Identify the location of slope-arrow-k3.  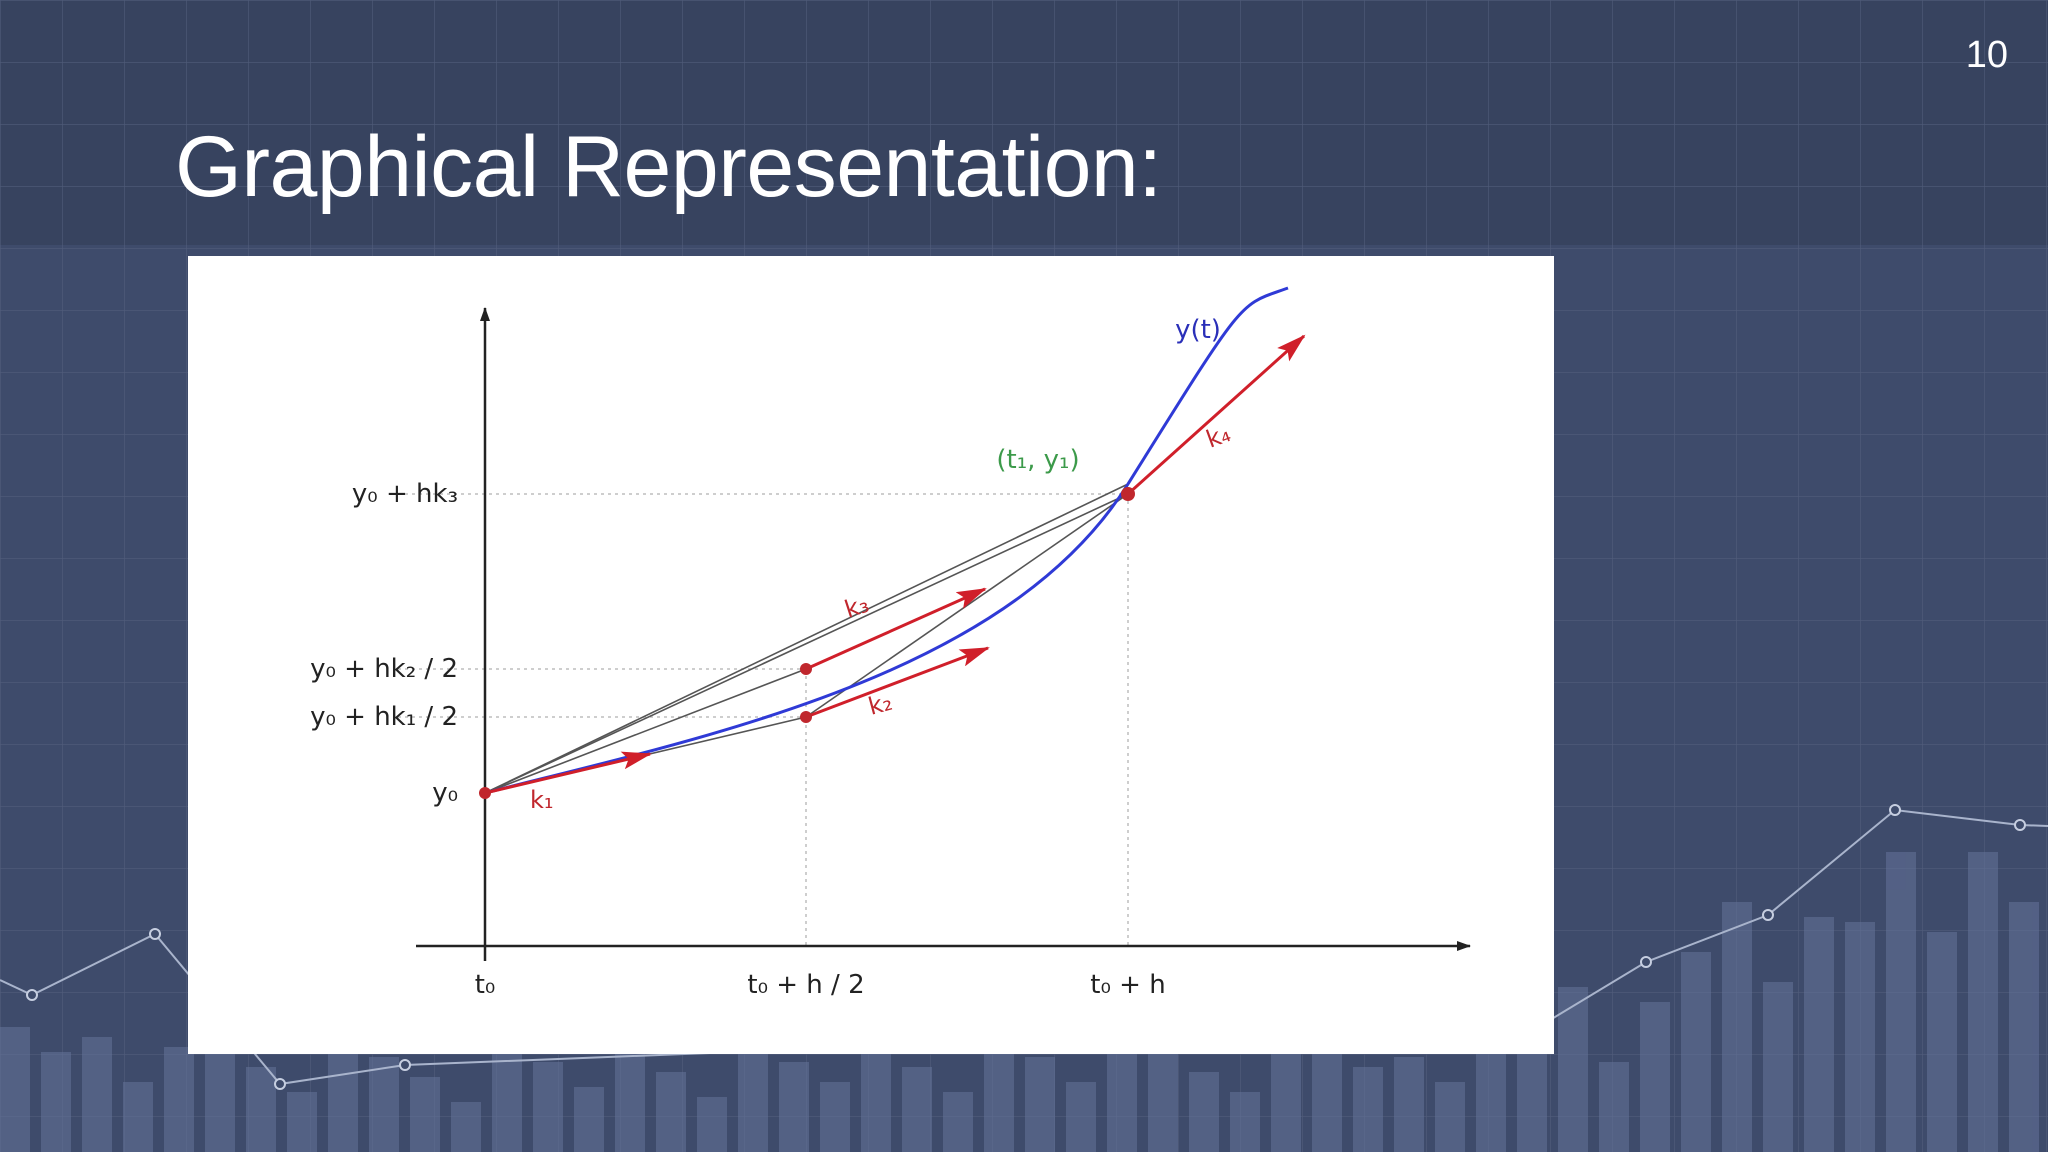
(896, 629).